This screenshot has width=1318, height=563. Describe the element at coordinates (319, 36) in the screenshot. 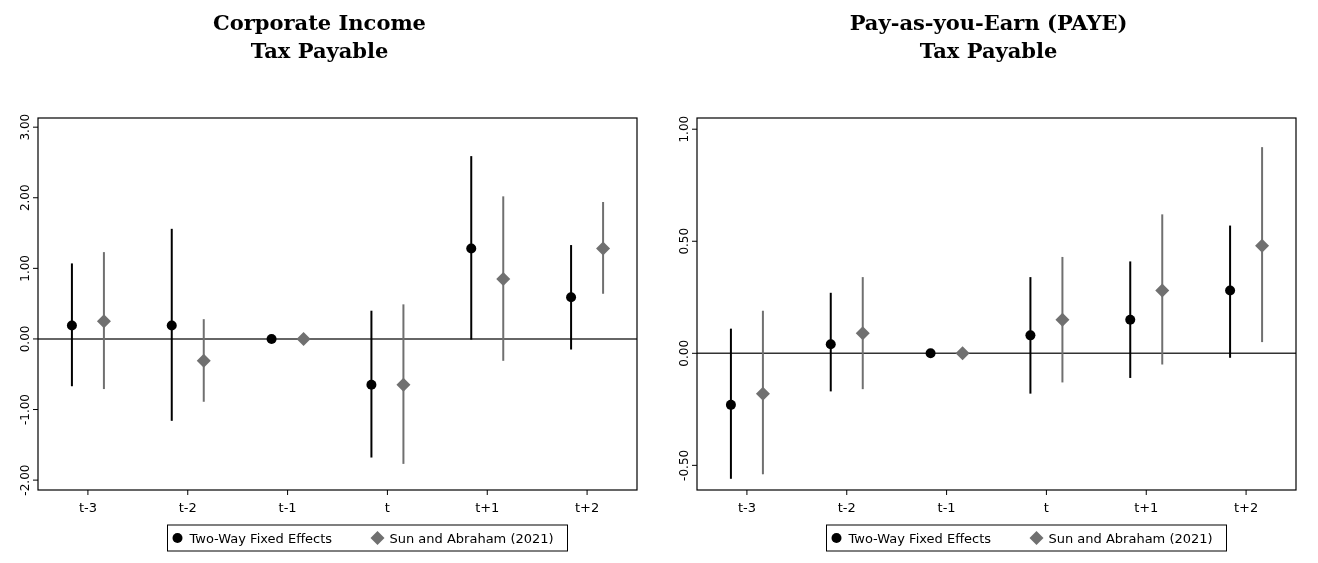

I see `chart-title: Corporate Income Tax Payable` at that location.